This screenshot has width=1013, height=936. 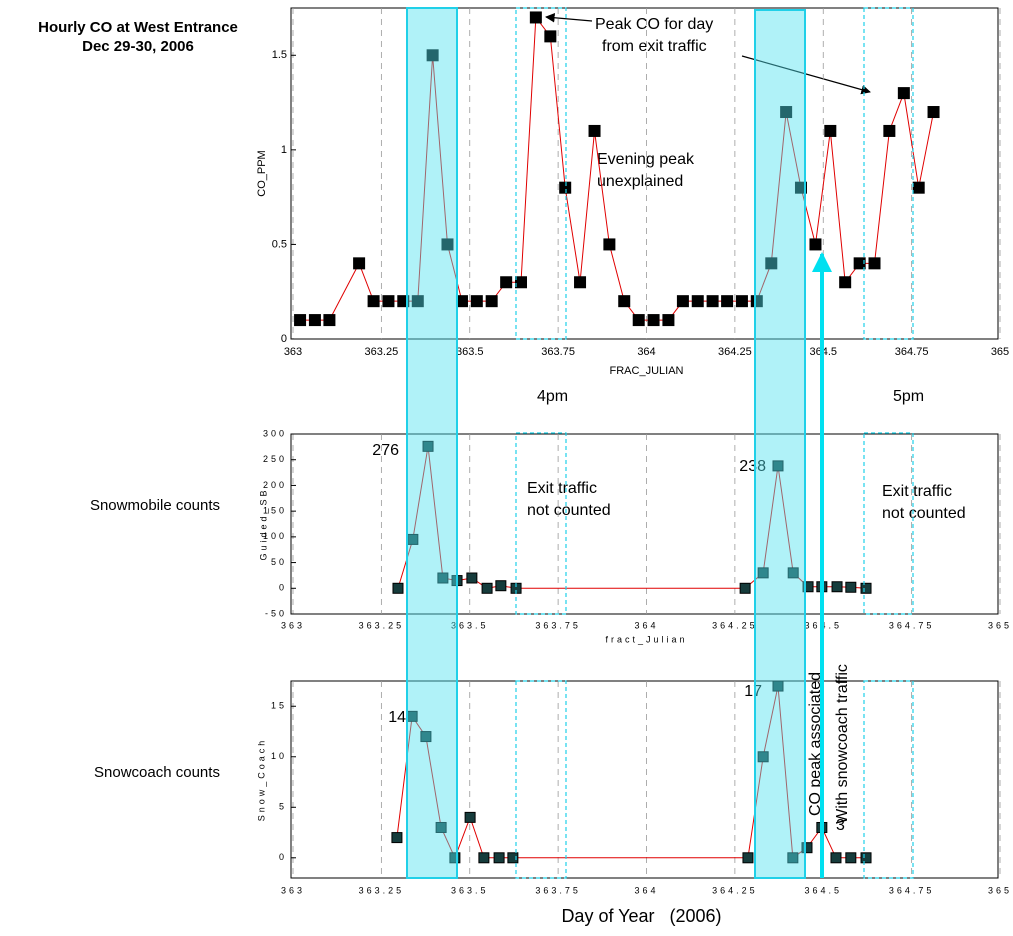 What do you see at coordinates (646, 159) in the screenshot?
I see `annotation: Evening peak` at bounding box center [646, 159].